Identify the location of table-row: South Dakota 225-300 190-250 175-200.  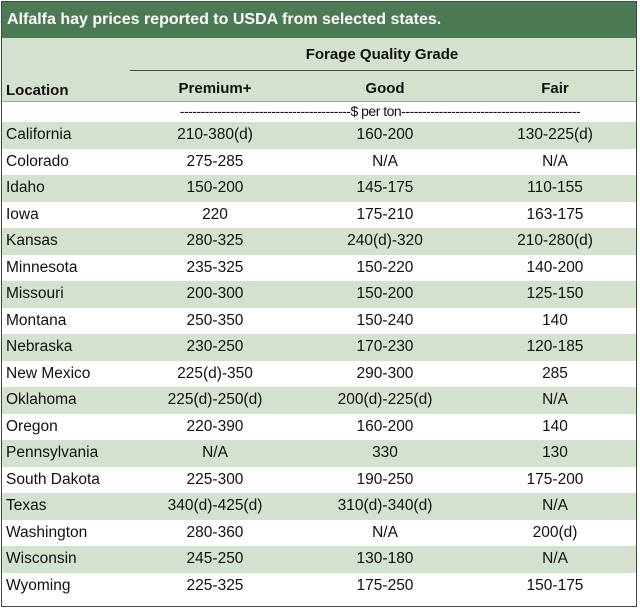
(319, 480).